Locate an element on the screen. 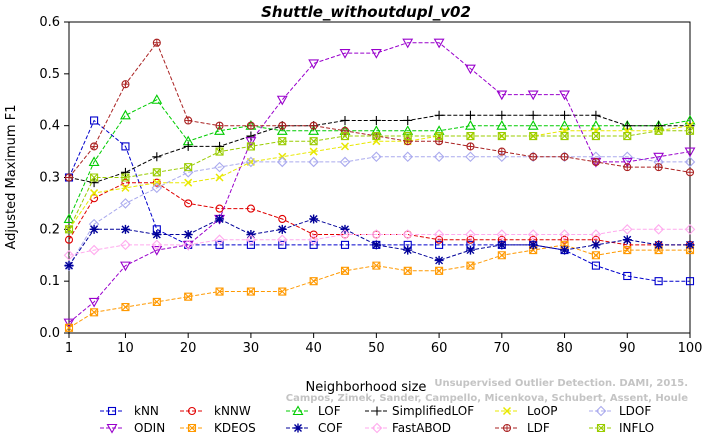 Image resolution: width=702 pixels, height=434 pixels. legend-item: LDOF is located at coordinates (620, 411).